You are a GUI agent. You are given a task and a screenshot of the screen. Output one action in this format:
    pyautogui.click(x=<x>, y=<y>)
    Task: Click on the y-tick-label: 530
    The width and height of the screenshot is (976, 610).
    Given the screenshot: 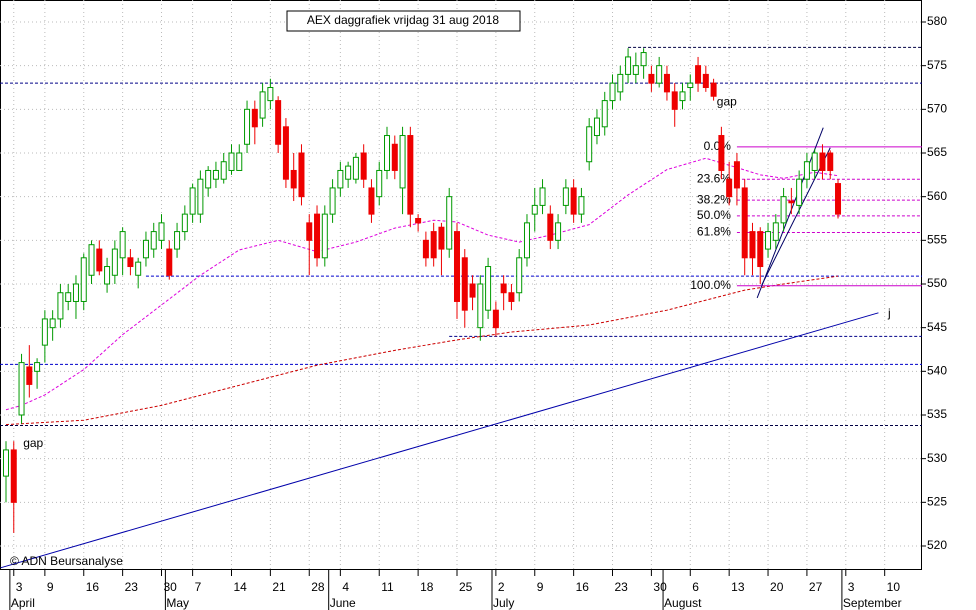 What is the action you would take?
    pyautogui.click(x=937, y=458)
    